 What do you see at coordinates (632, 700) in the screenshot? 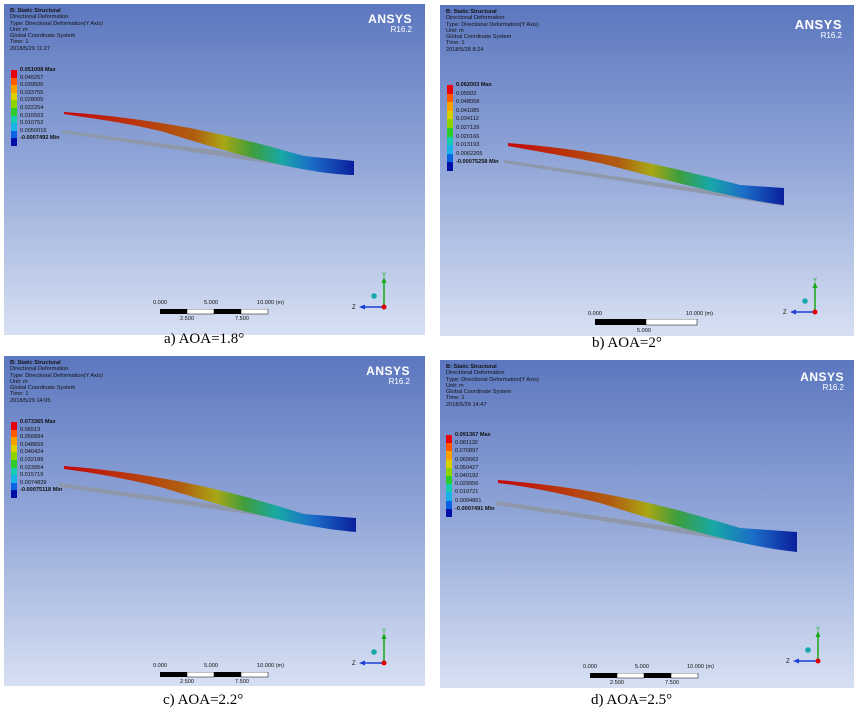
I see `caption-d: d) AOA=2.5°` at bounding box center [632, 700].